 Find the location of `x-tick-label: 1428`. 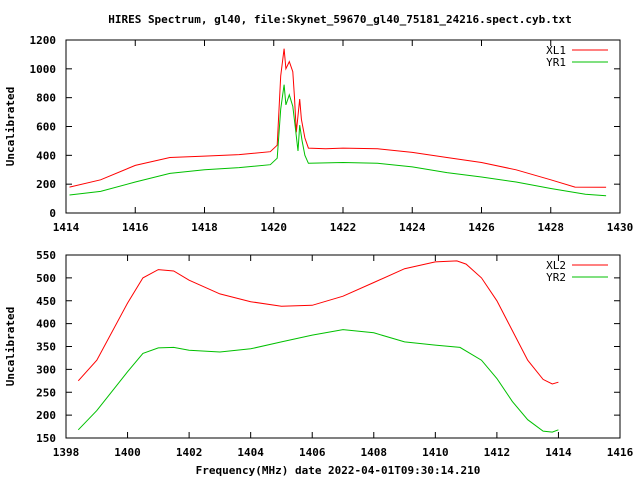

x-tick-label: 1428 is located at coordinates (551, 227).